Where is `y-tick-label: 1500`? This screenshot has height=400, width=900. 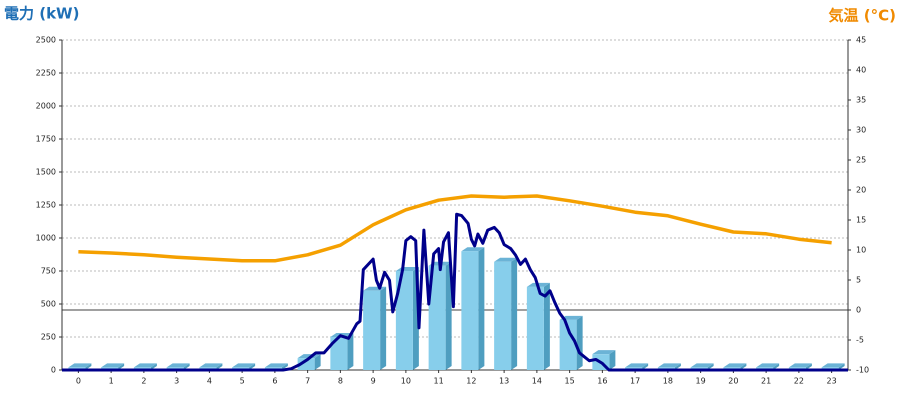 y-tick-label: 1500 is located at coordinates (46, 172).